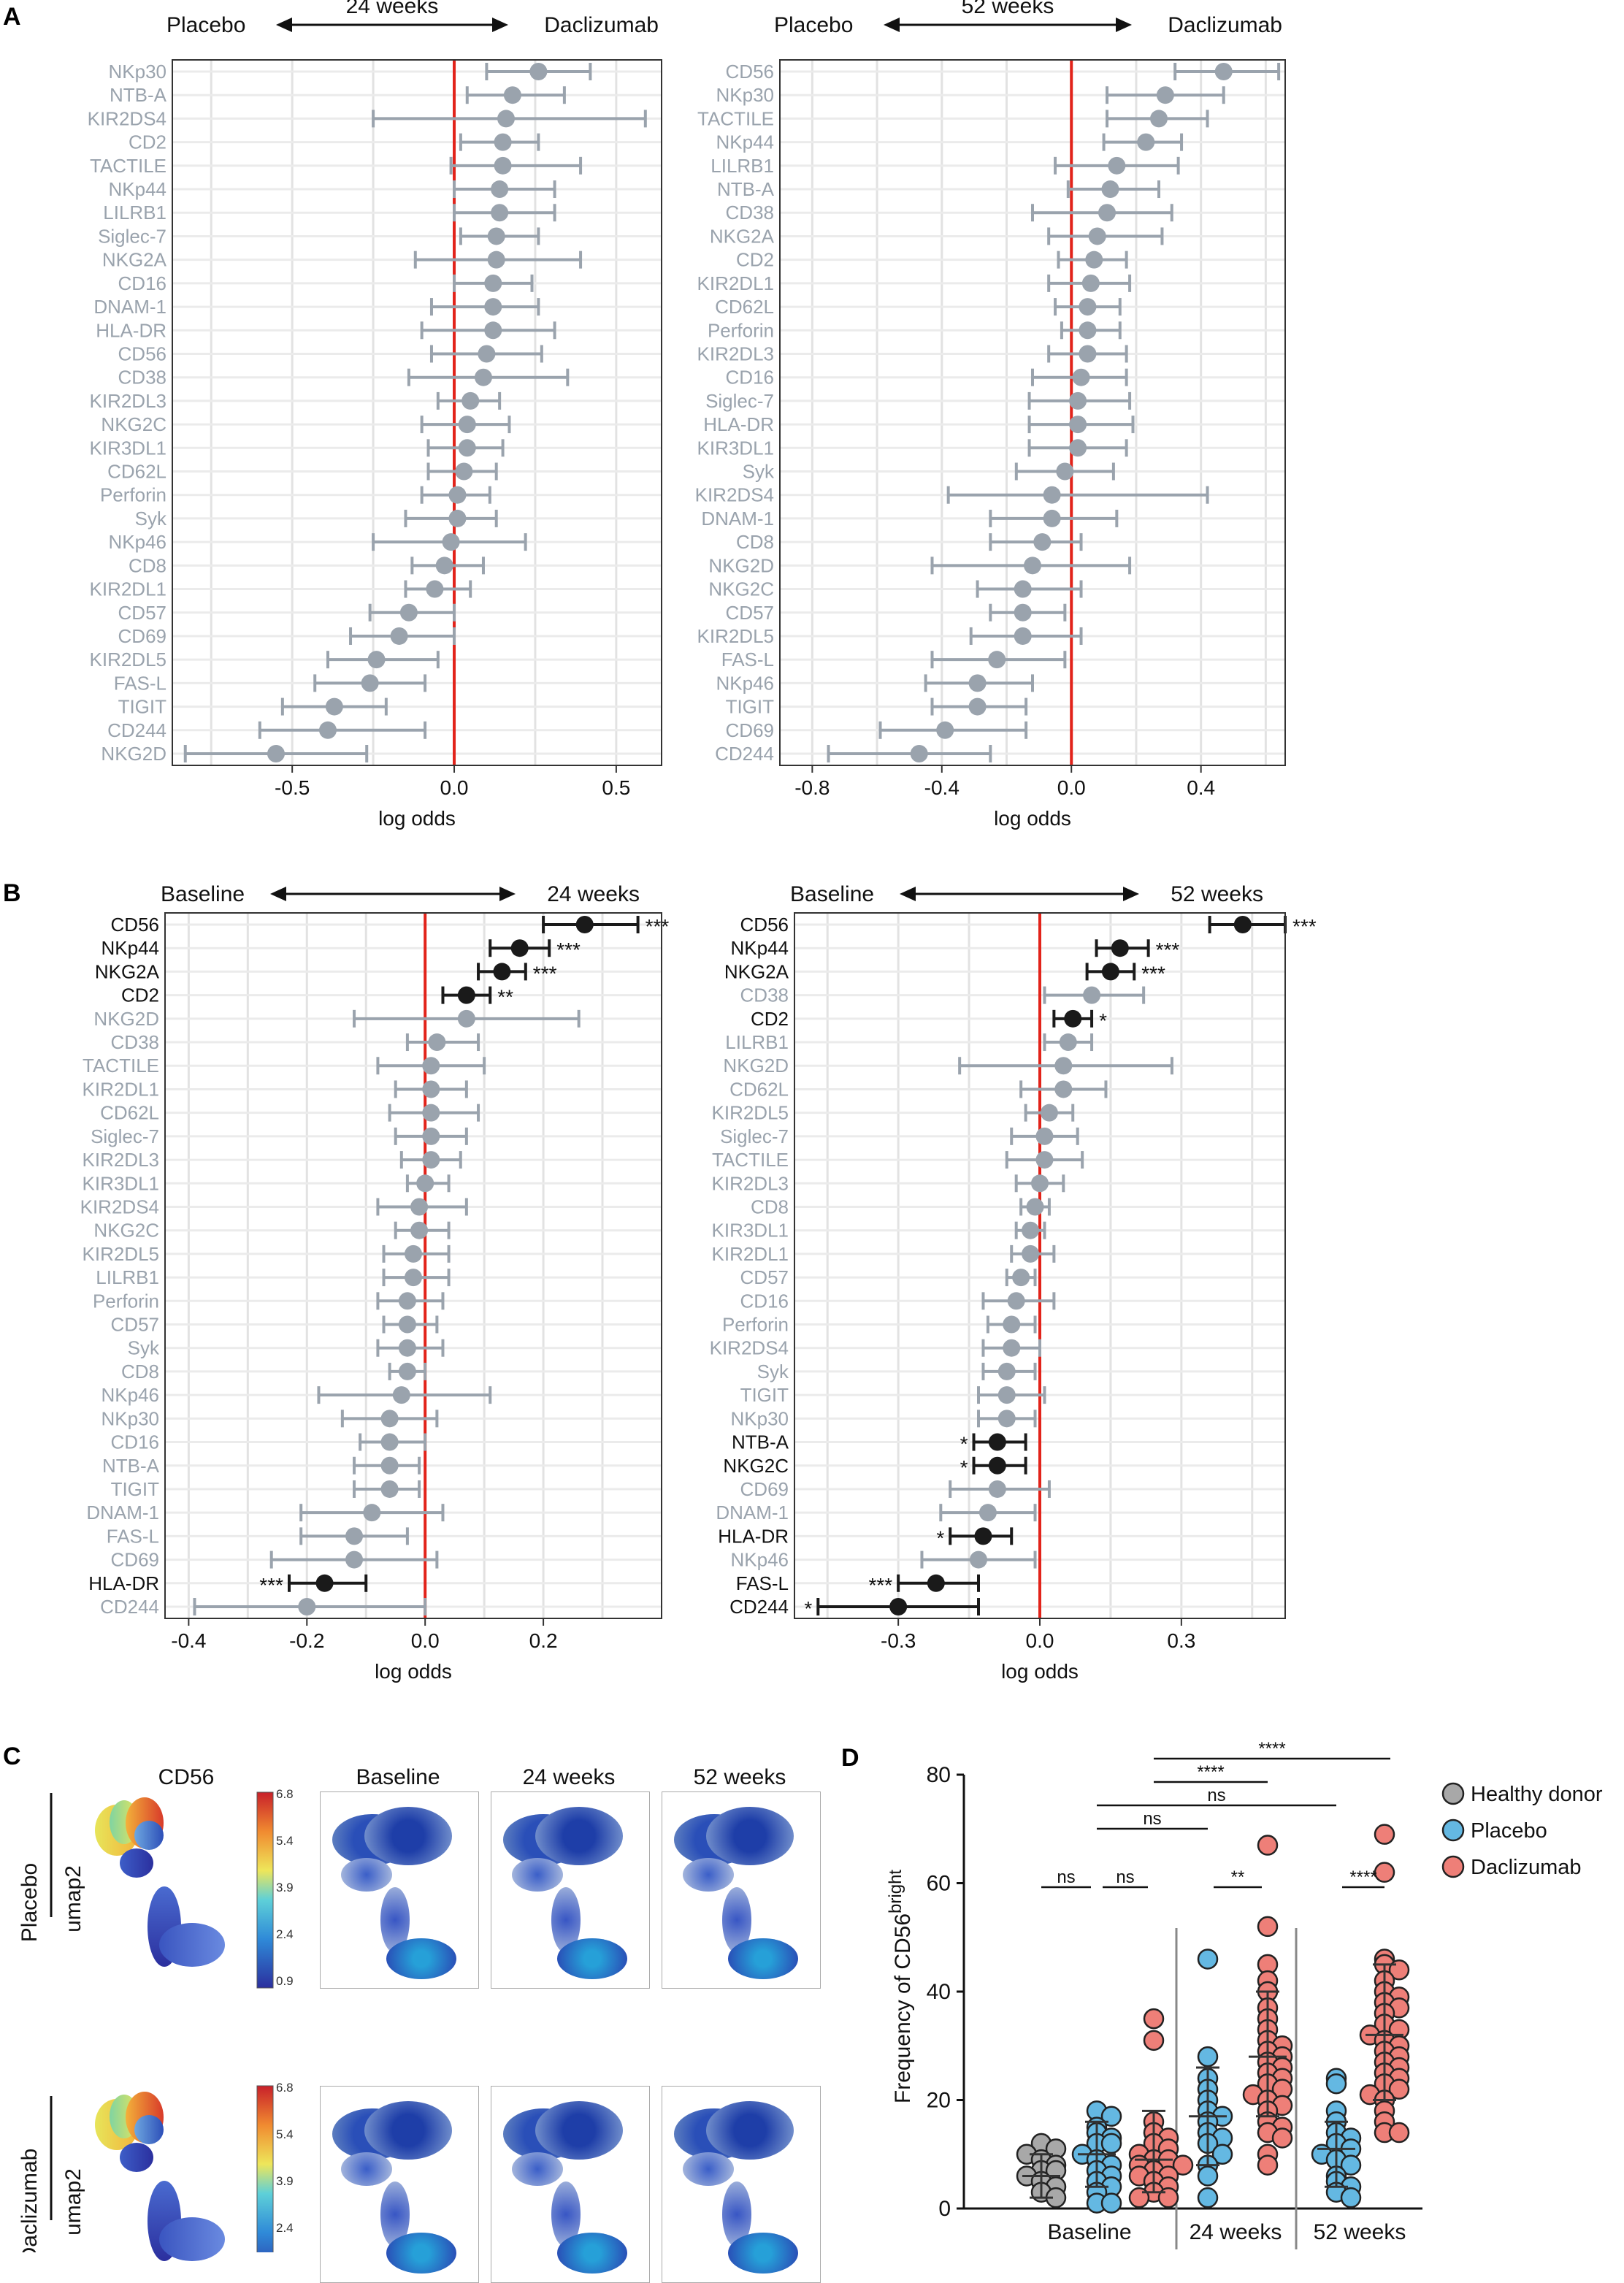  Describe the element at coordinates (285, 2088) in the screenshot. I see `colorbar-tick-label: 6.8` at that location.